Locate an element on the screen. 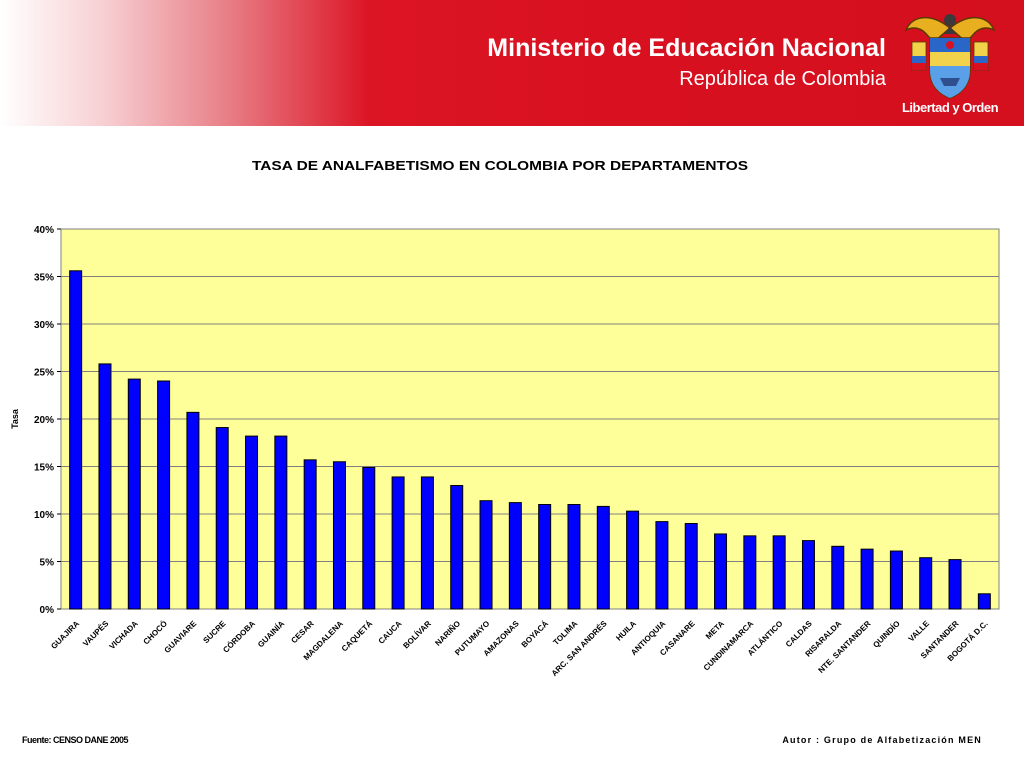 The height and width of the screenshot is (768, 1024). motto: Libertad y Orden is located at coordinates (950, 107).